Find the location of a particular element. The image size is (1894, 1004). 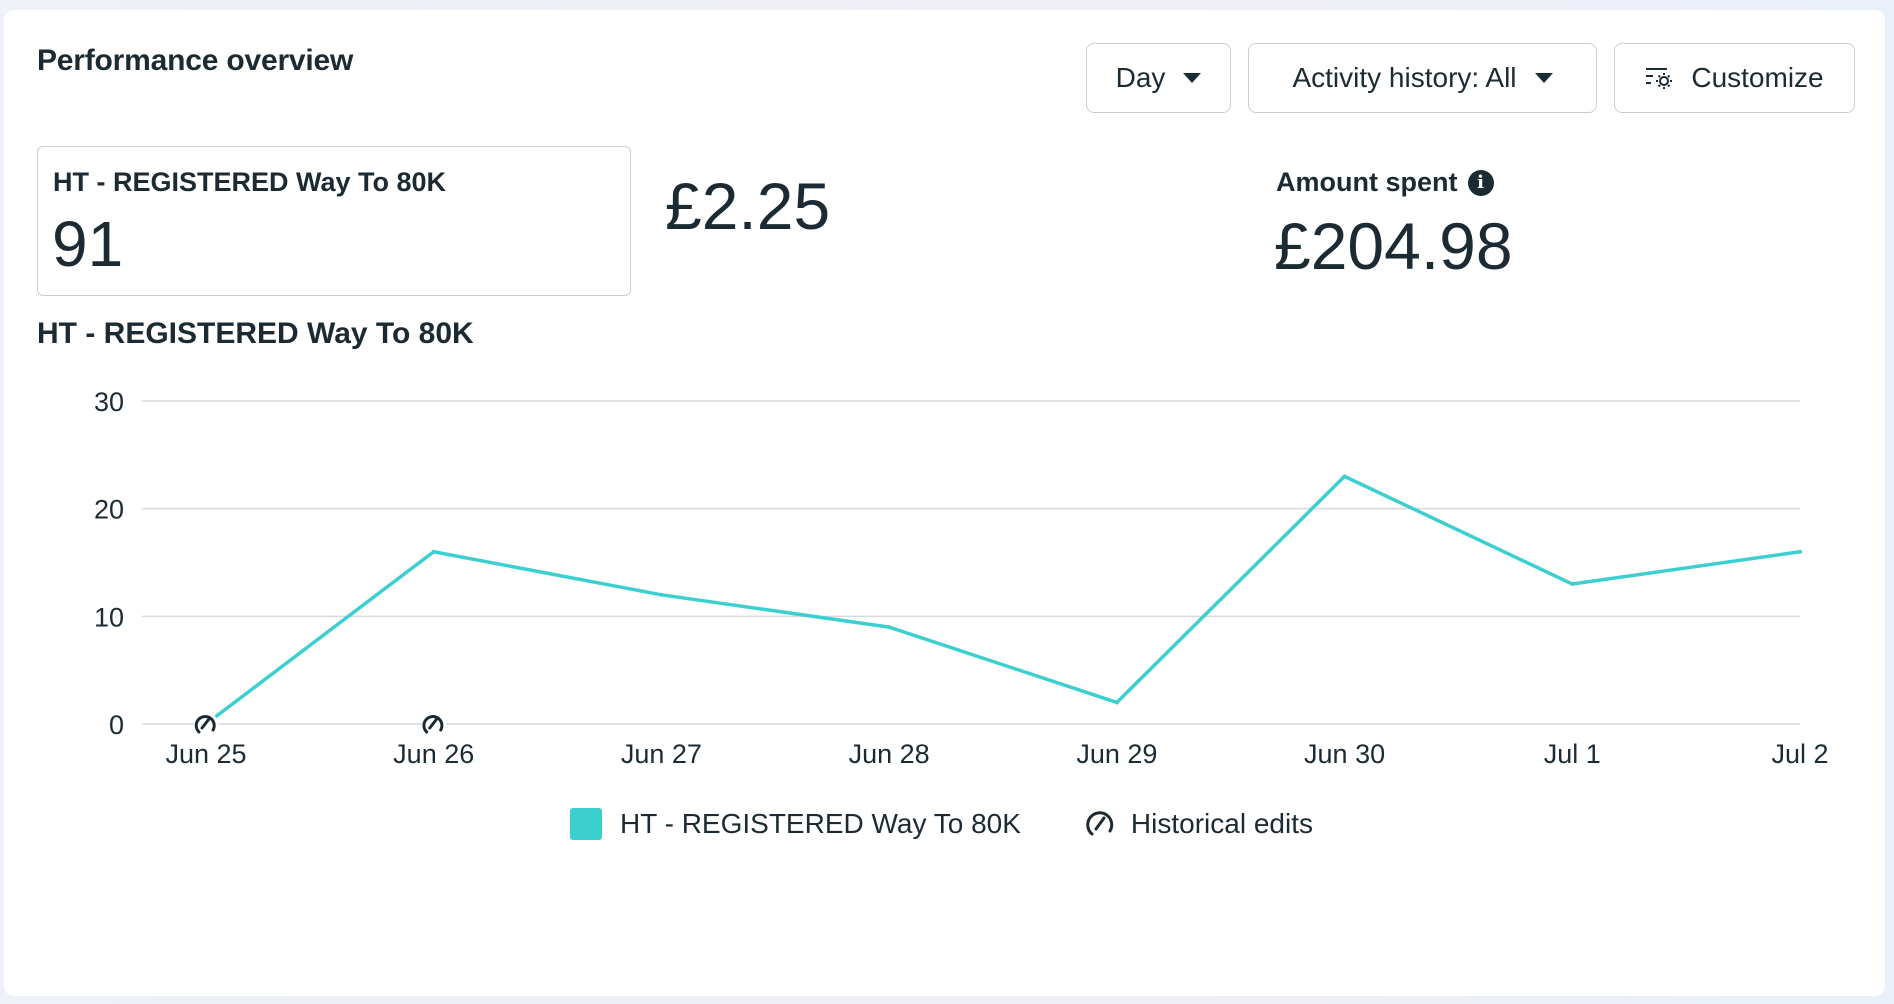

cost-per-result-value: £2.25 is located at coordinates (748, 206).